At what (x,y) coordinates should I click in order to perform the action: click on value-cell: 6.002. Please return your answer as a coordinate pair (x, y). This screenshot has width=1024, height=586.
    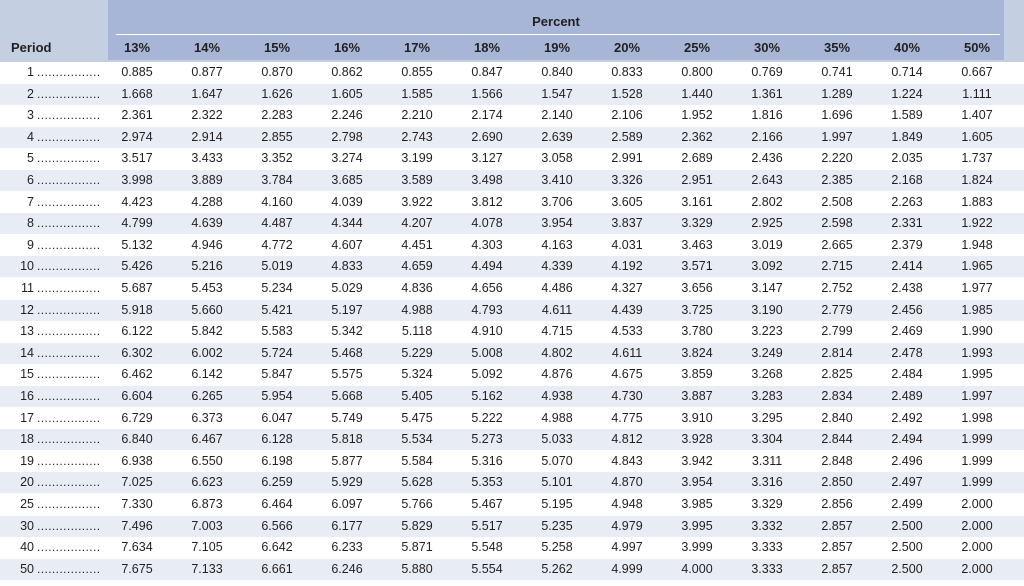
    Looking at the image, I should click on (207, 352).